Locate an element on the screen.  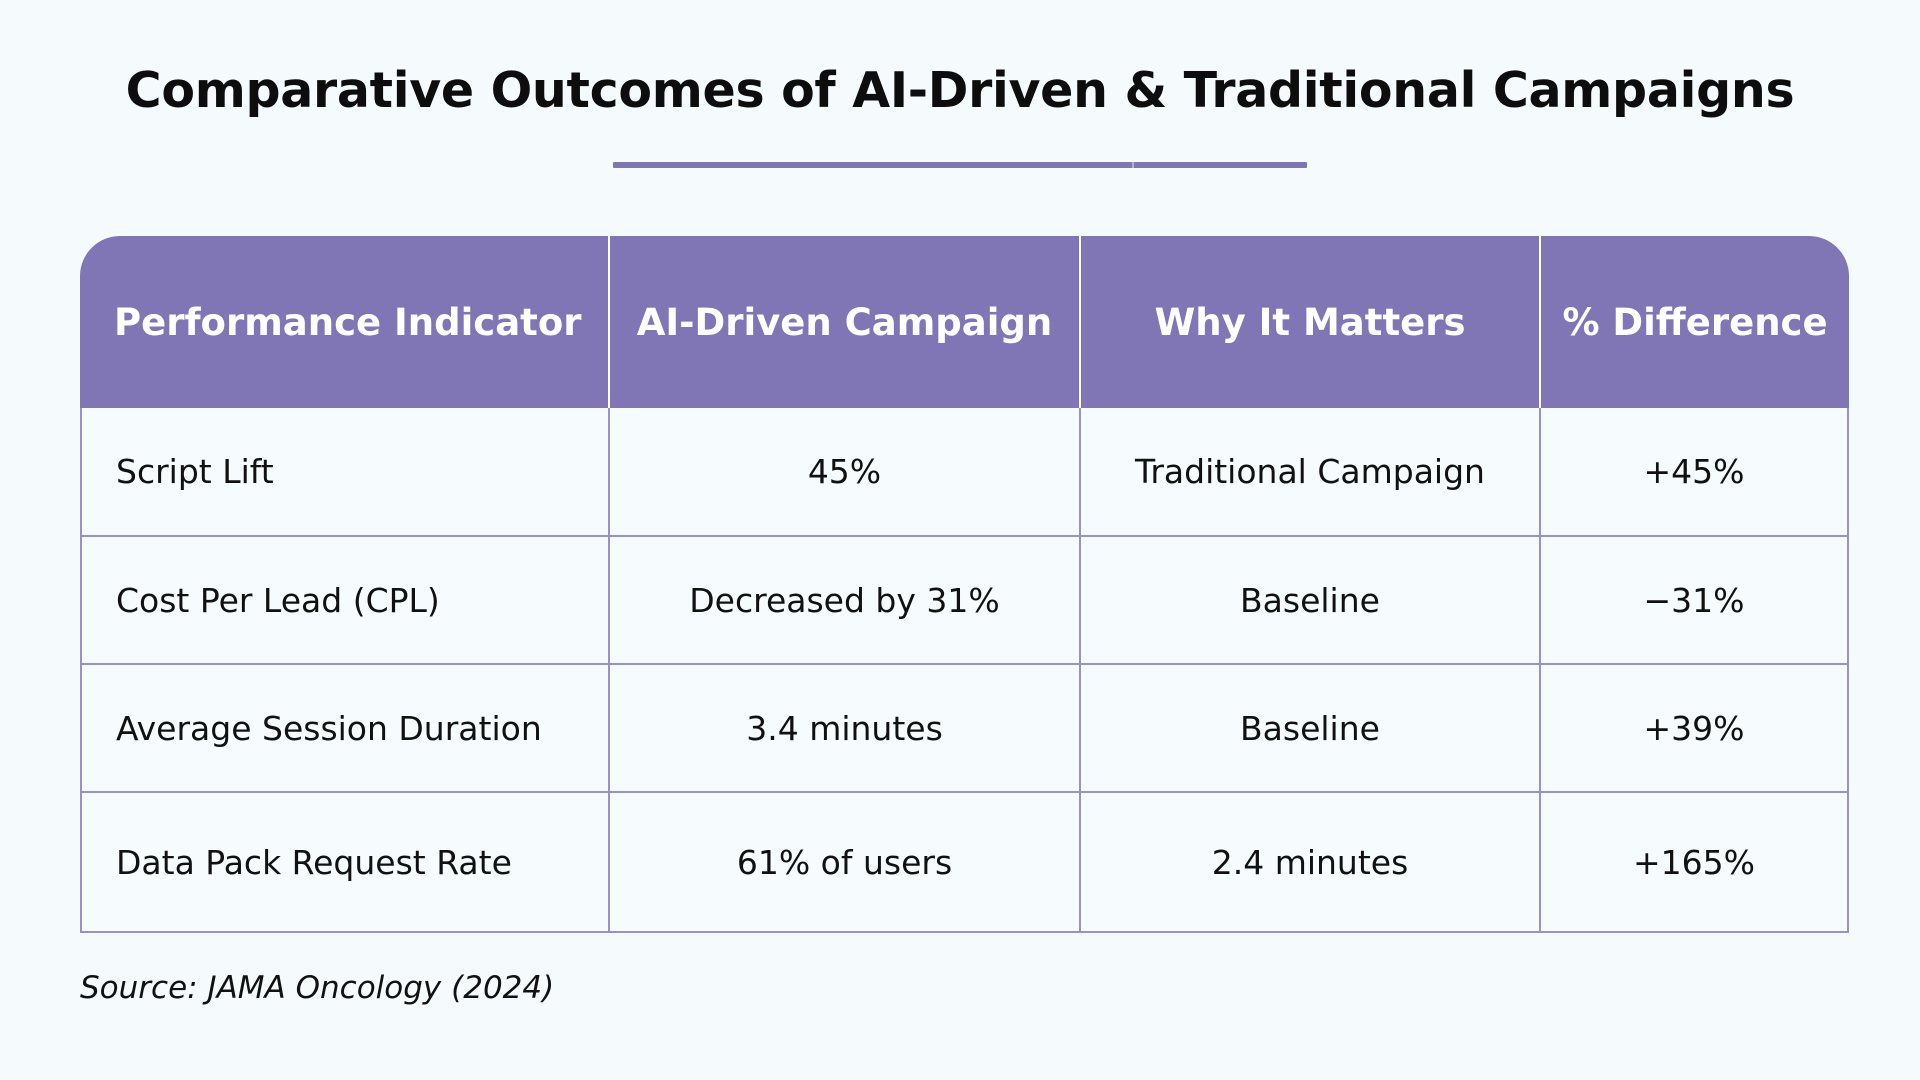
table-cell: +165% is located at coordinates (1694, 863).